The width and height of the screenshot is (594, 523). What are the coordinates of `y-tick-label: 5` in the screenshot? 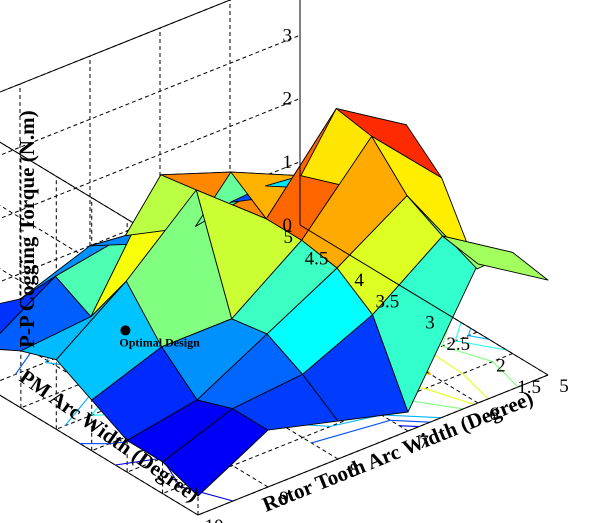 It's located at (289, 237).